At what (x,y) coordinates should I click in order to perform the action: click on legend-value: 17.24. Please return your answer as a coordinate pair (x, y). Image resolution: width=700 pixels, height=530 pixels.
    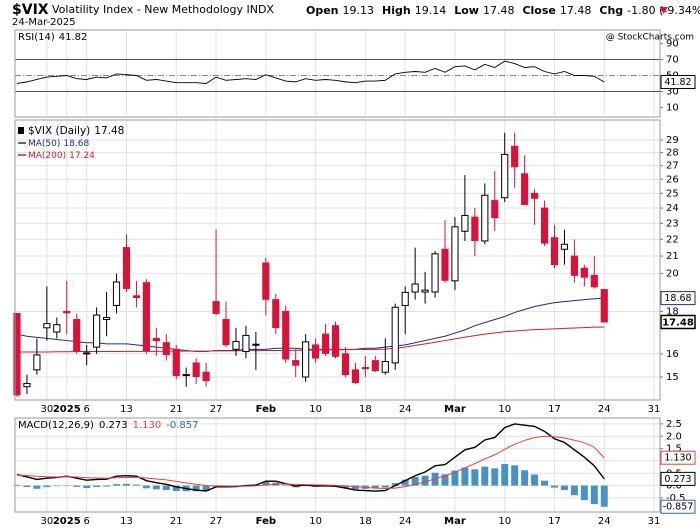
    Looking at the image, I should click on (82, 156).